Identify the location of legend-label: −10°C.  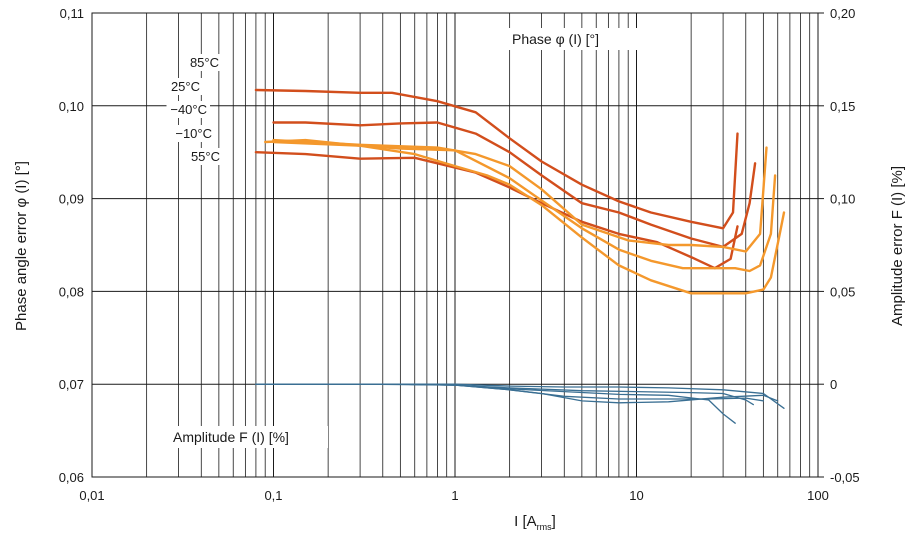
(193, 133).